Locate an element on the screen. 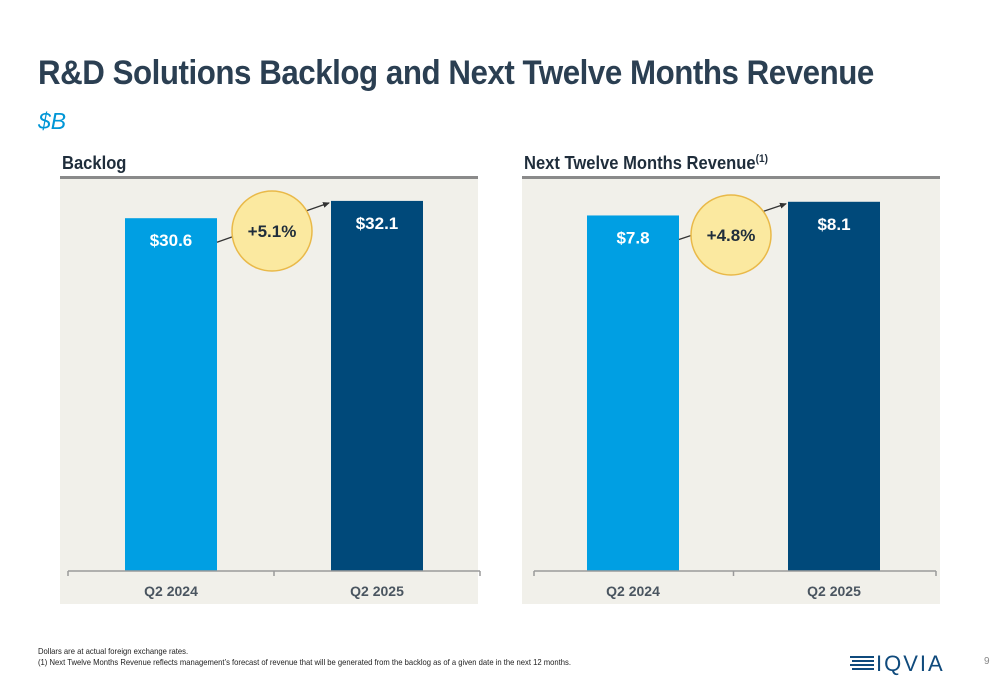 Image resolution: width=1000 pixels, height=685 pixels. growth-label: +5.1% is located at coordinates (272, 231).